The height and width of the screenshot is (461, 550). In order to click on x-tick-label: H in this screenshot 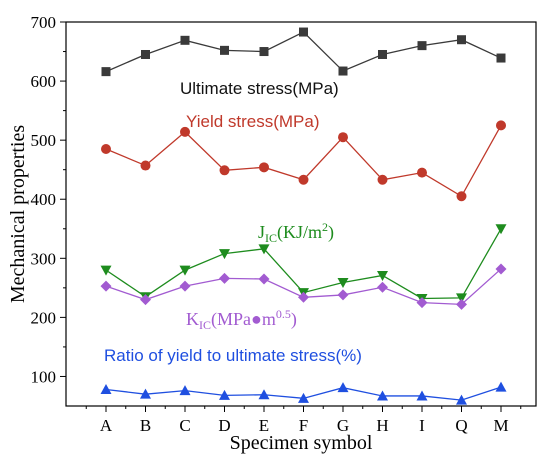, I will do `click(382, 425)`.